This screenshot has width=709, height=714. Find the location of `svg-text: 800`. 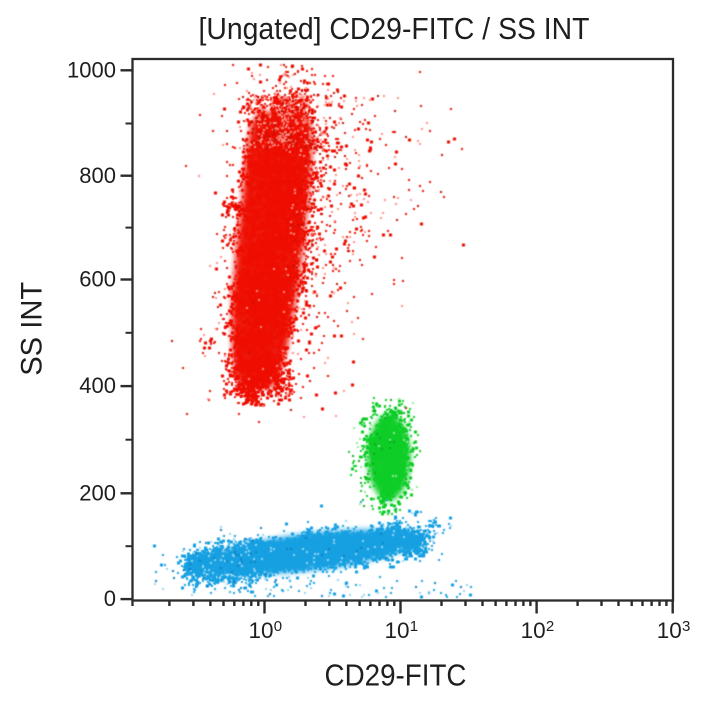

svg-text: 800 is located at coordinates (97, 175).